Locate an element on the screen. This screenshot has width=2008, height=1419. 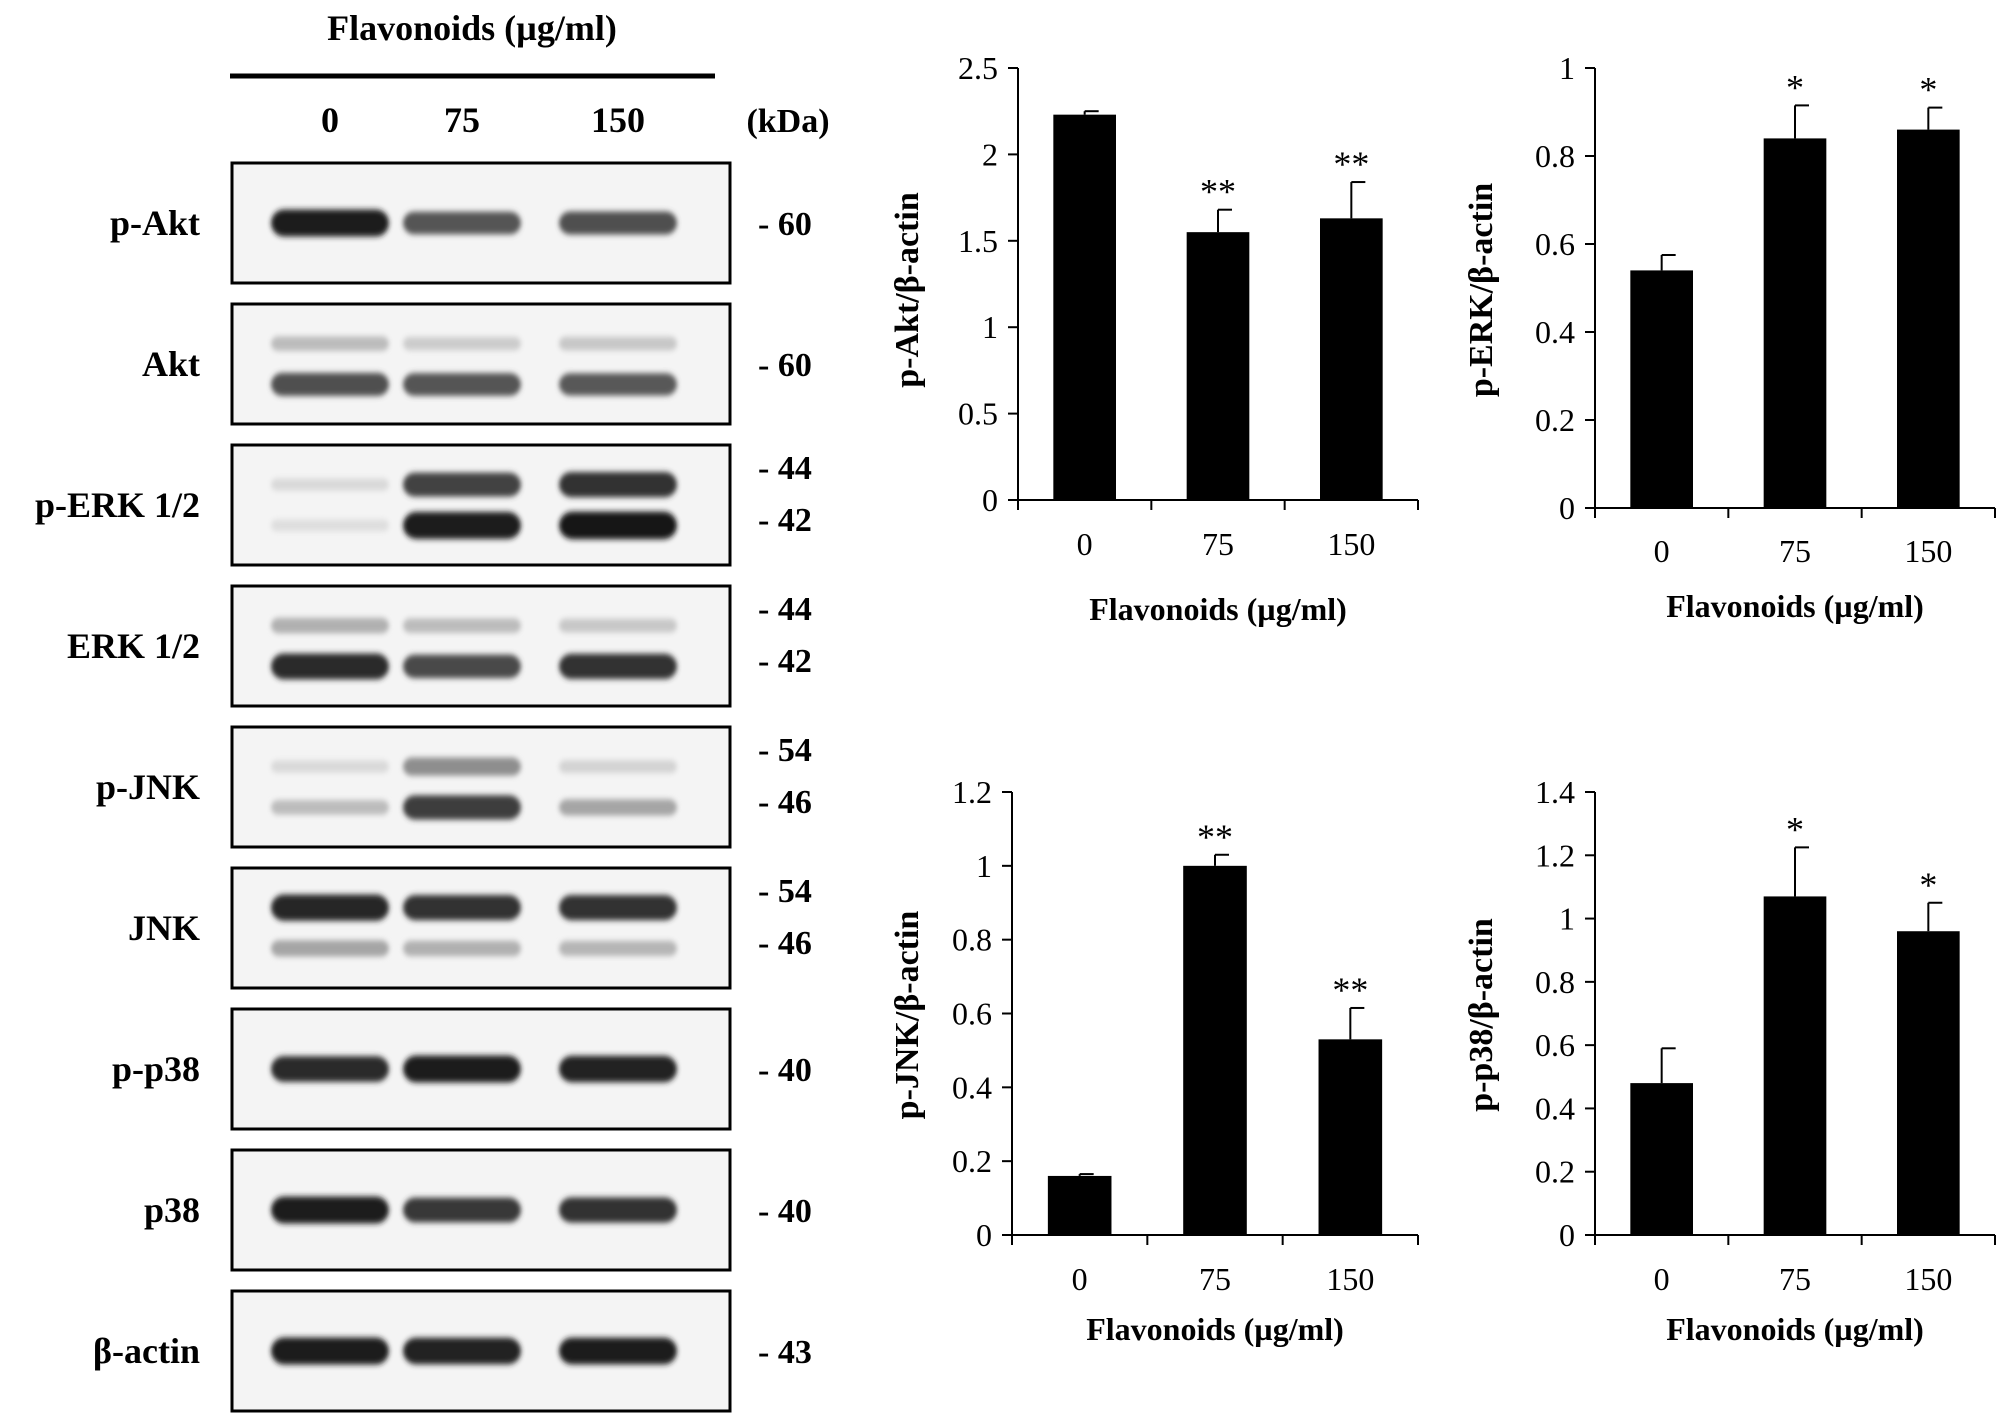
blot-row-jnk: JNK - 54 - 46 is located at coordinates (470, 928).